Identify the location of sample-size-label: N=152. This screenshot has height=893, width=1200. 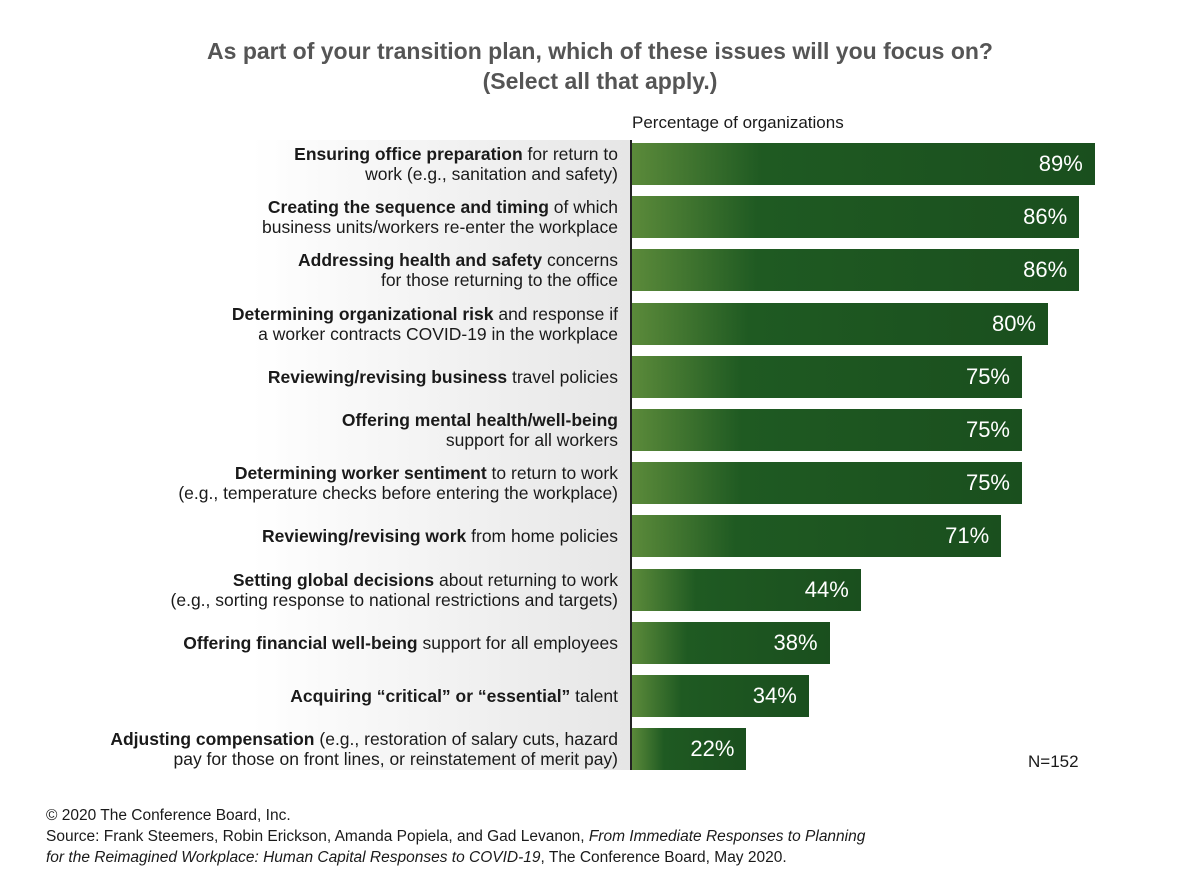
(1053, 761).